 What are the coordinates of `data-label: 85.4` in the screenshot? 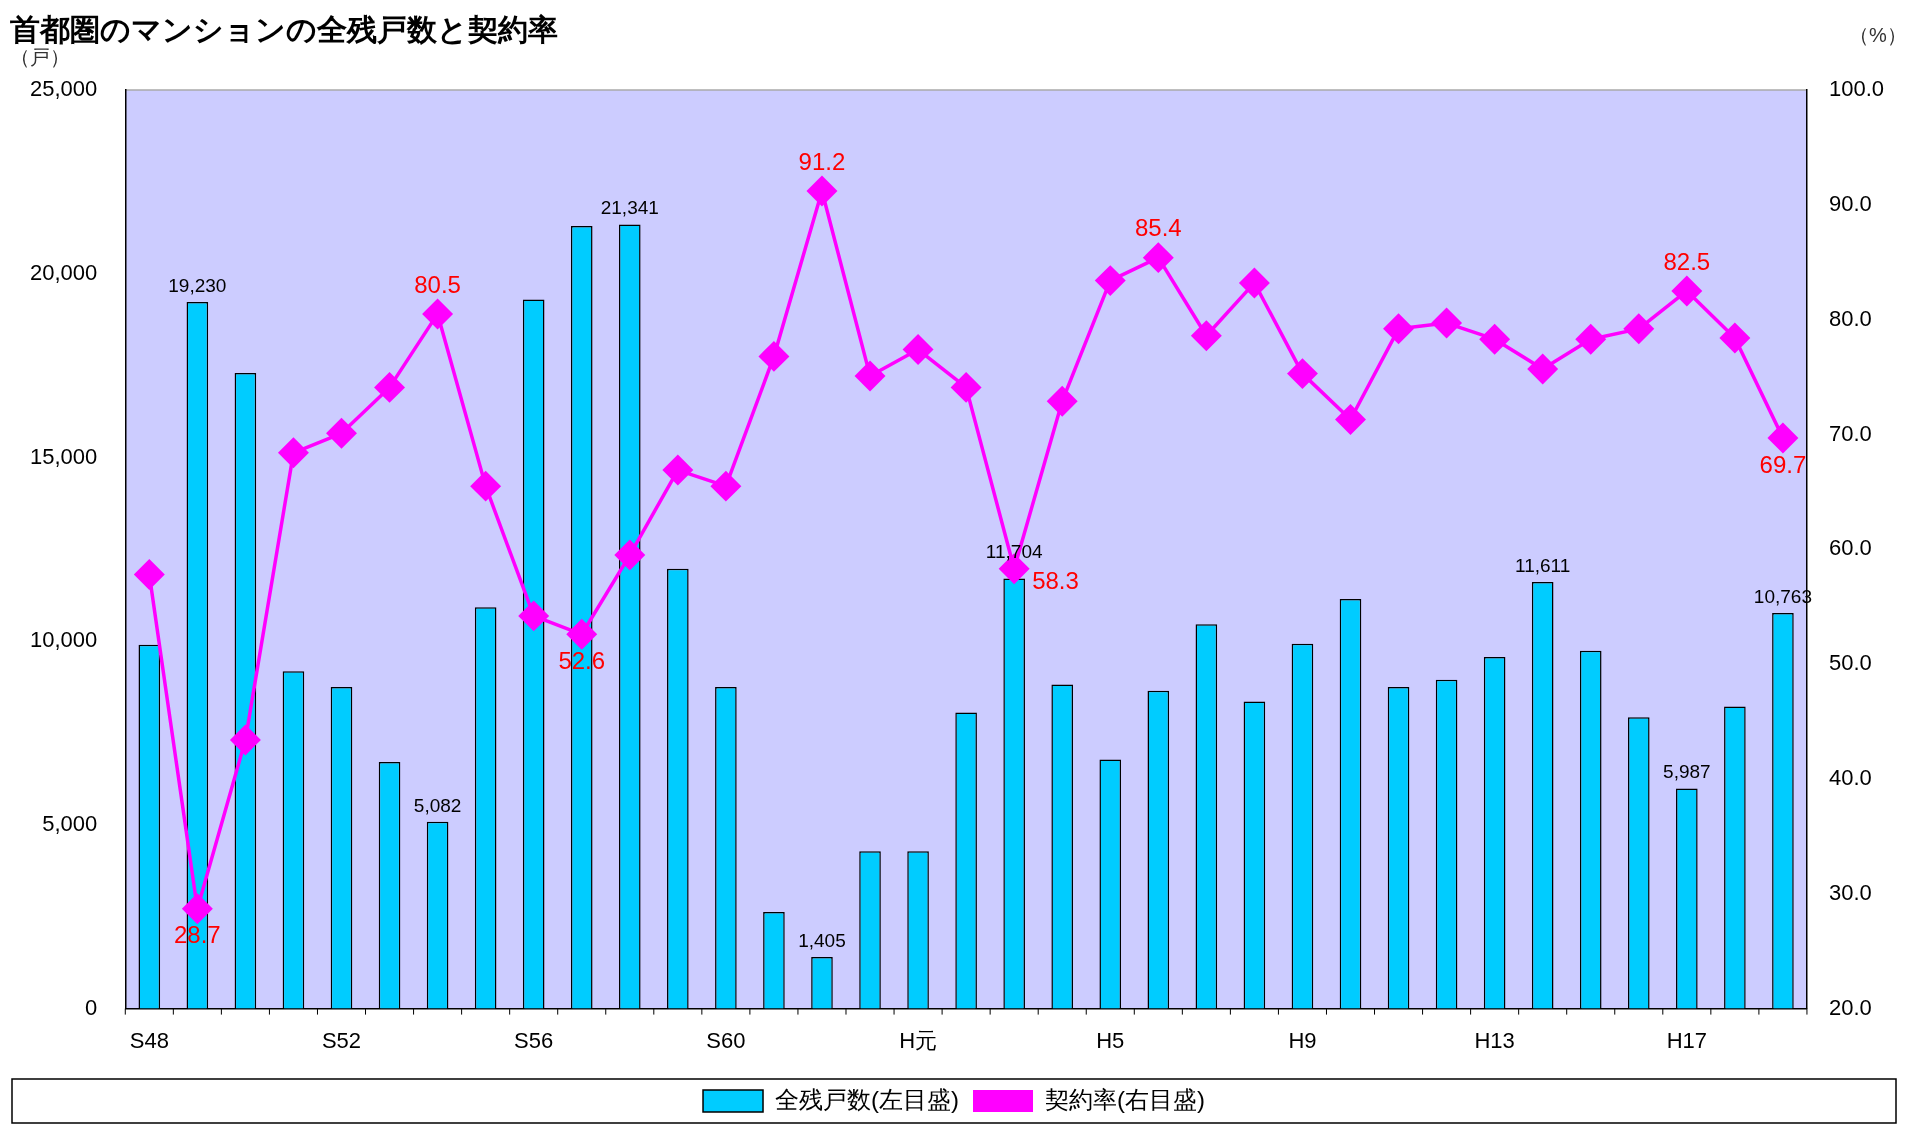 It's located at (1158, 228).